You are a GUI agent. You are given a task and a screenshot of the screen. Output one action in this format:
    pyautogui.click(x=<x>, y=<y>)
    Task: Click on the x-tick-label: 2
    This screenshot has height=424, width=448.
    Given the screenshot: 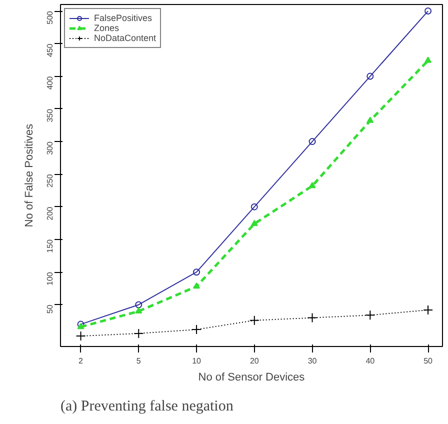 What is the action you would take?
    pyautogui.click(x=81, y=361)
    